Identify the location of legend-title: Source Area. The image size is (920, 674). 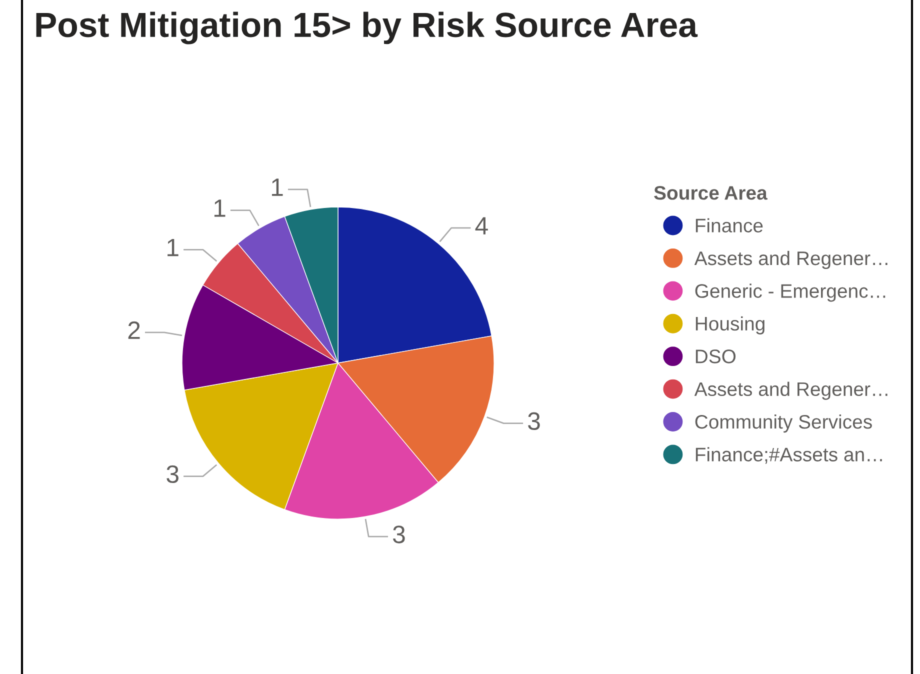
(711, 193).